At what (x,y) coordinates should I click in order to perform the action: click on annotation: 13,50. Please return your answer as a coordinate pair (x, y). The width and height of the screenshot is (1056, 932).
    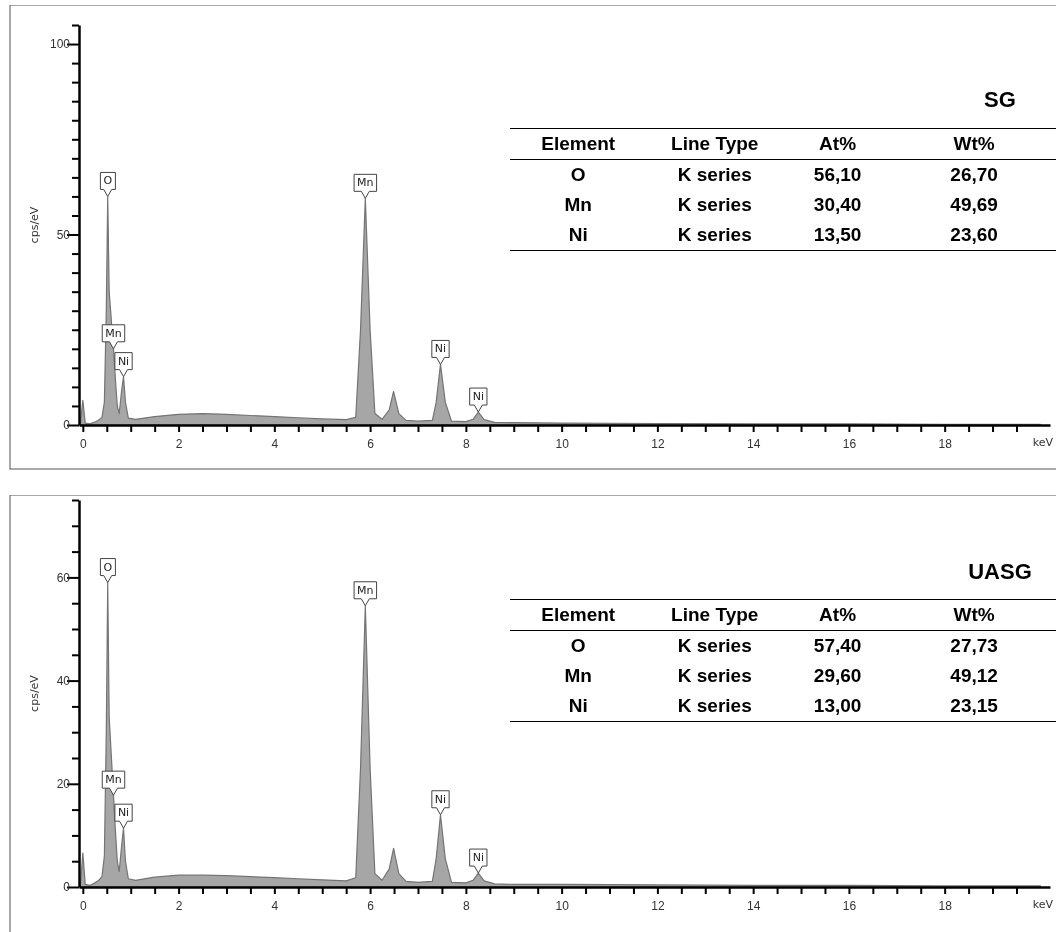
    Looking at the image, I should click on (838, 235).